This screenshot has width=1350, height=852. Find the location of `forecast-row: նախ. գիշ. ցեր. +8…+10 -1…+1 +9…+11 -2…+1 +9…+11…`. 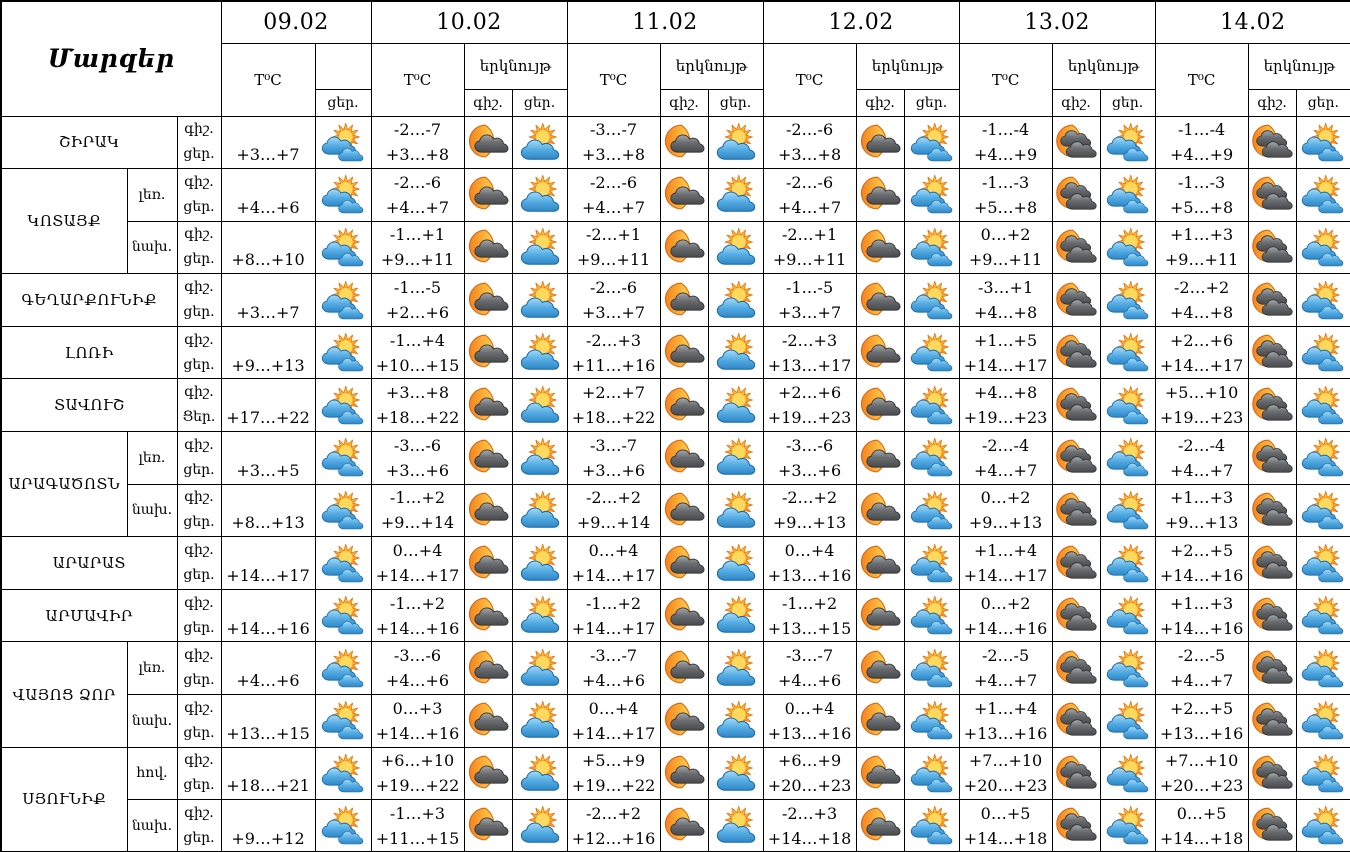

forecast-row: նախ. գիշ. ցեր. +8…+10 -1…+1 +9…+11 -2…+1 +9…+11… is located at coordinates (675, 247).